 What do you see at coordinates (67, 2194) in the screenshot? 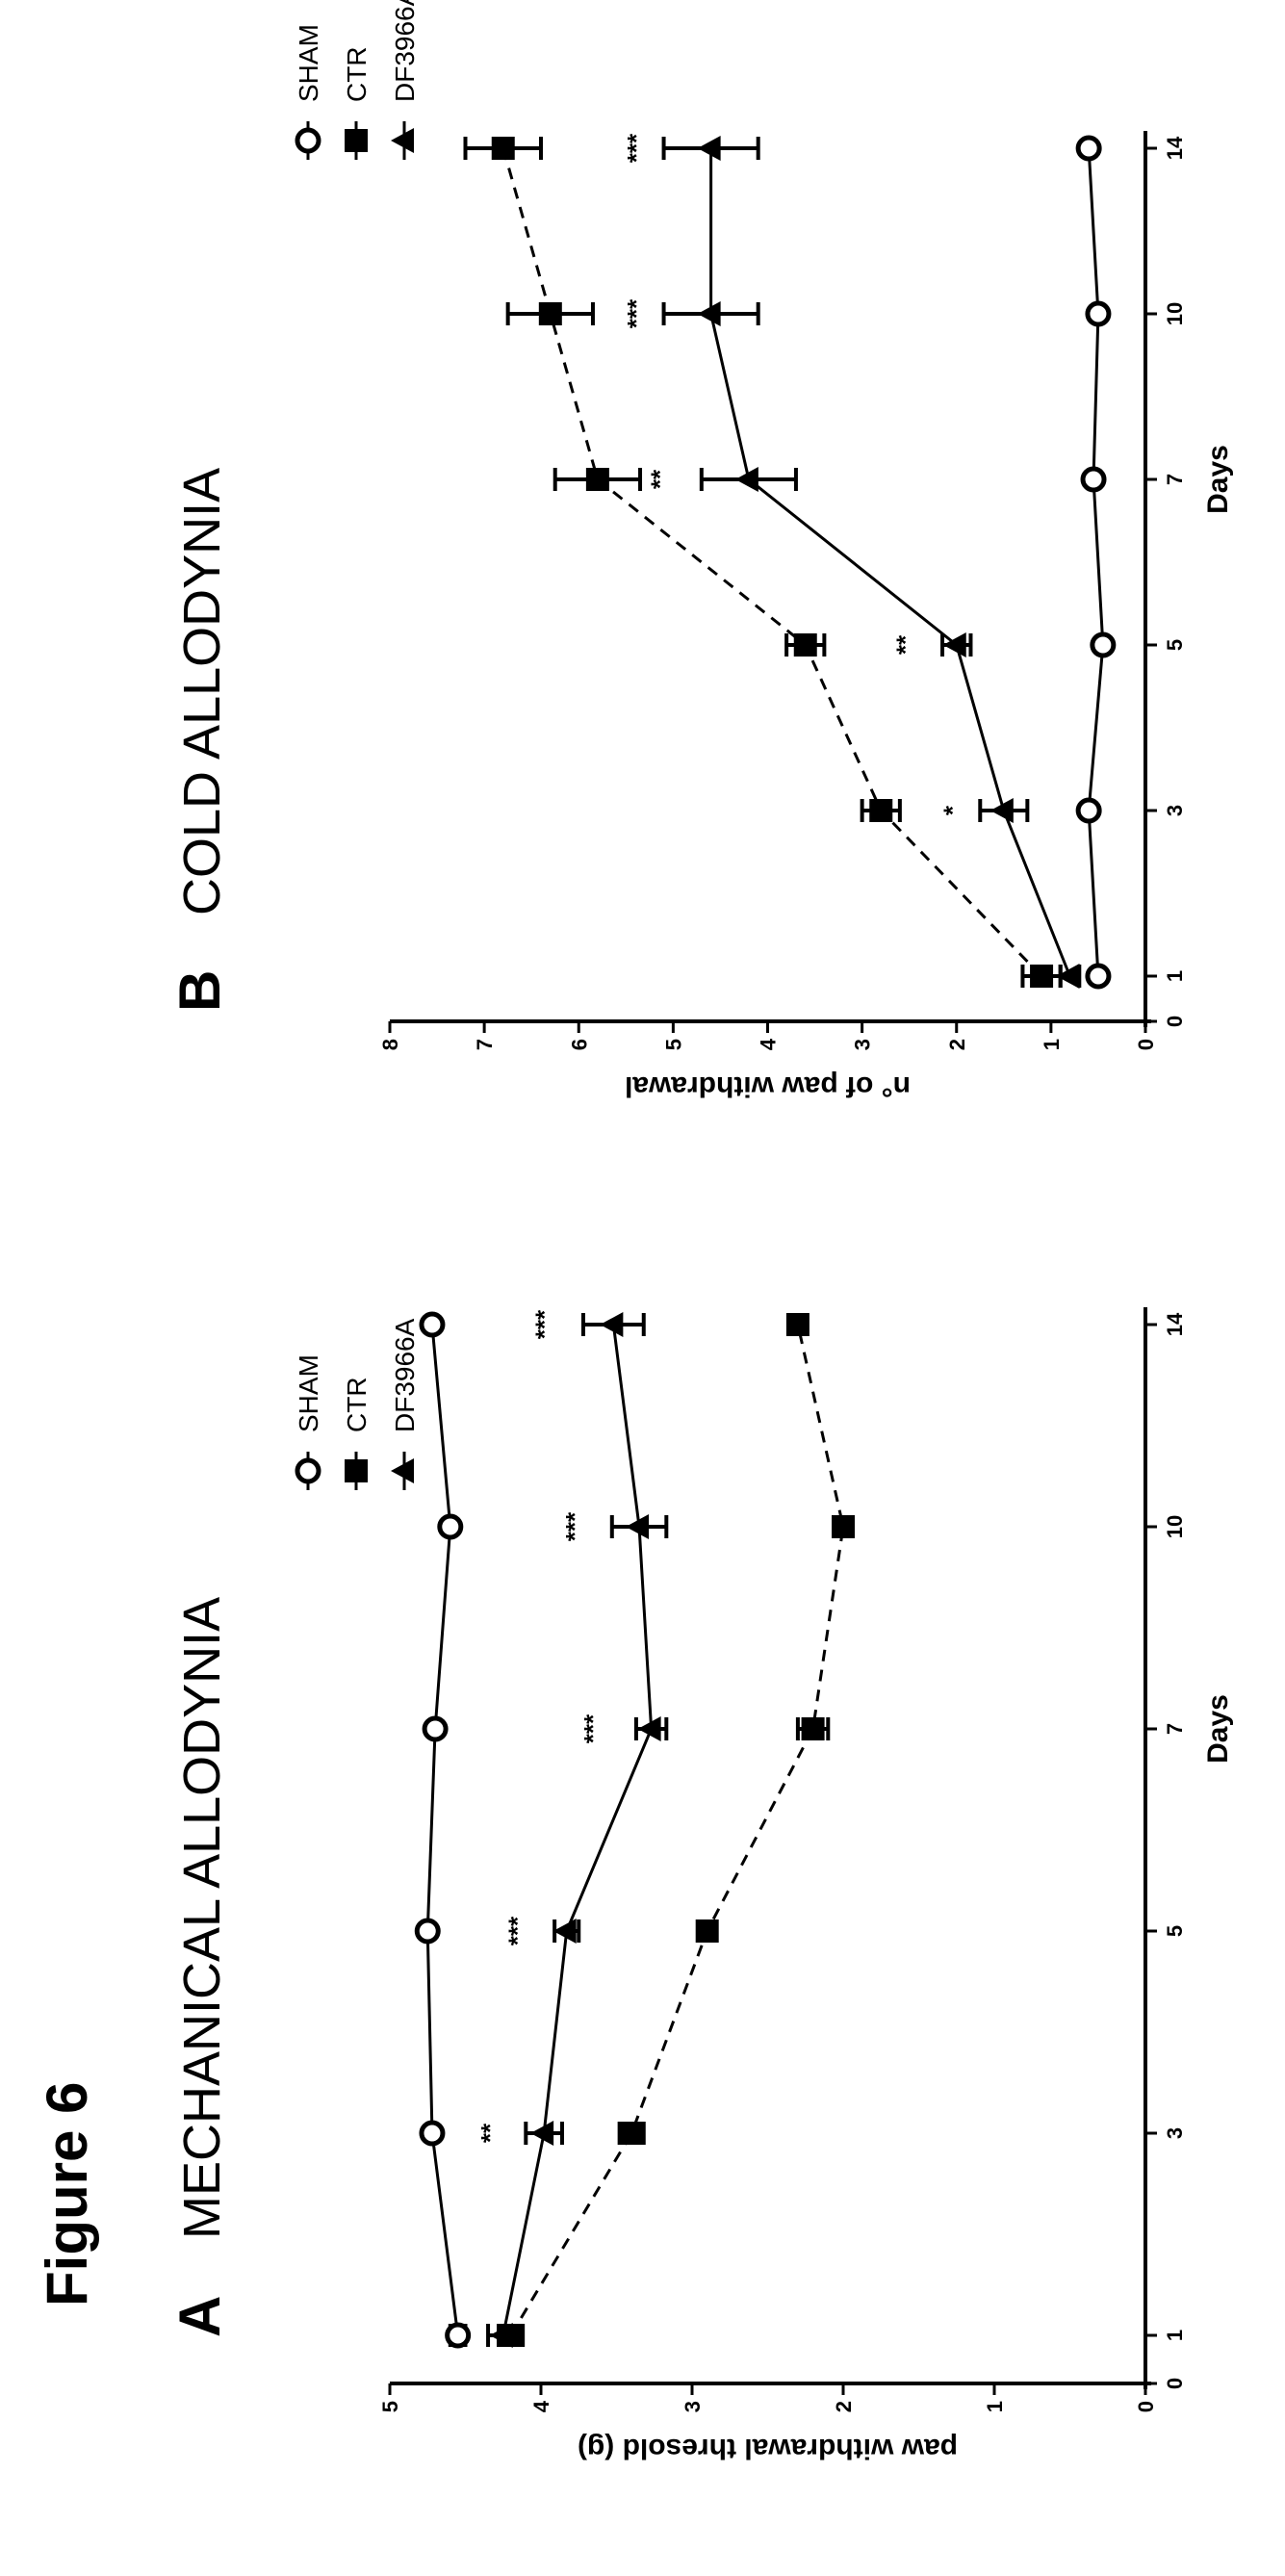
I see `figure-title: Figure 6` at bounding box center [67, 2194].